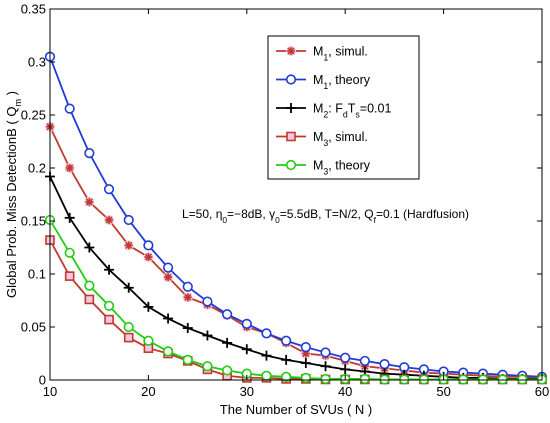  What do you see at coordinates (37, 168) in the screenshot?
I see `y-tick-label-5: 0.2` at bounding box center [37, 168].